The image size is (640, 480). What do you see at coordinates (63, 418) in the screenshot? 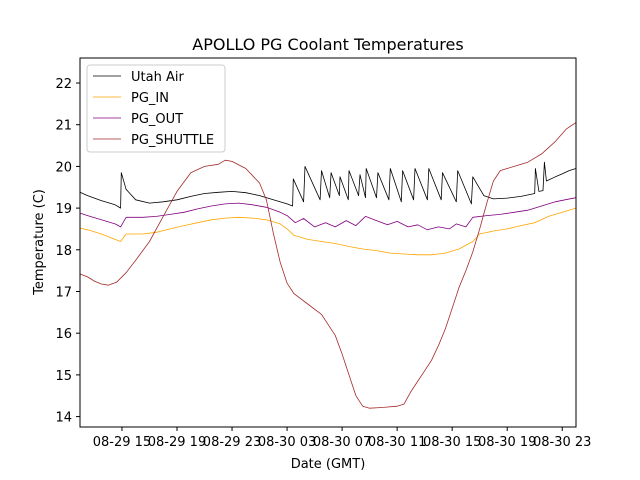
I see `y-tick-label: 14` at bounding box center [63, 418].